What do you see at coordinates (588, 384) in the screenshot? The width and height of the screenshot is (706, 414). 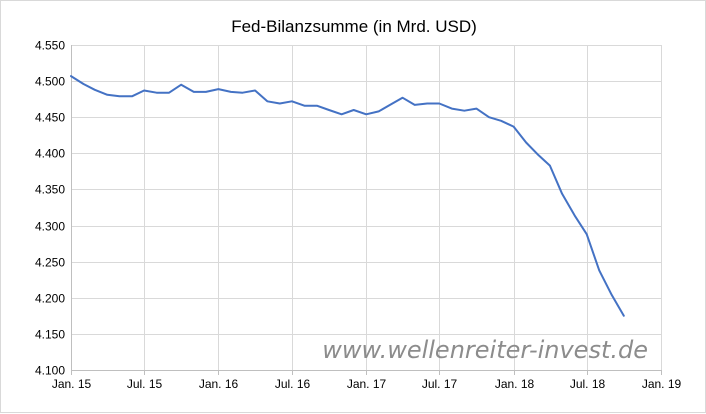 I see `x-tick-label: Jul. 18` at bounding box center [588, 384].